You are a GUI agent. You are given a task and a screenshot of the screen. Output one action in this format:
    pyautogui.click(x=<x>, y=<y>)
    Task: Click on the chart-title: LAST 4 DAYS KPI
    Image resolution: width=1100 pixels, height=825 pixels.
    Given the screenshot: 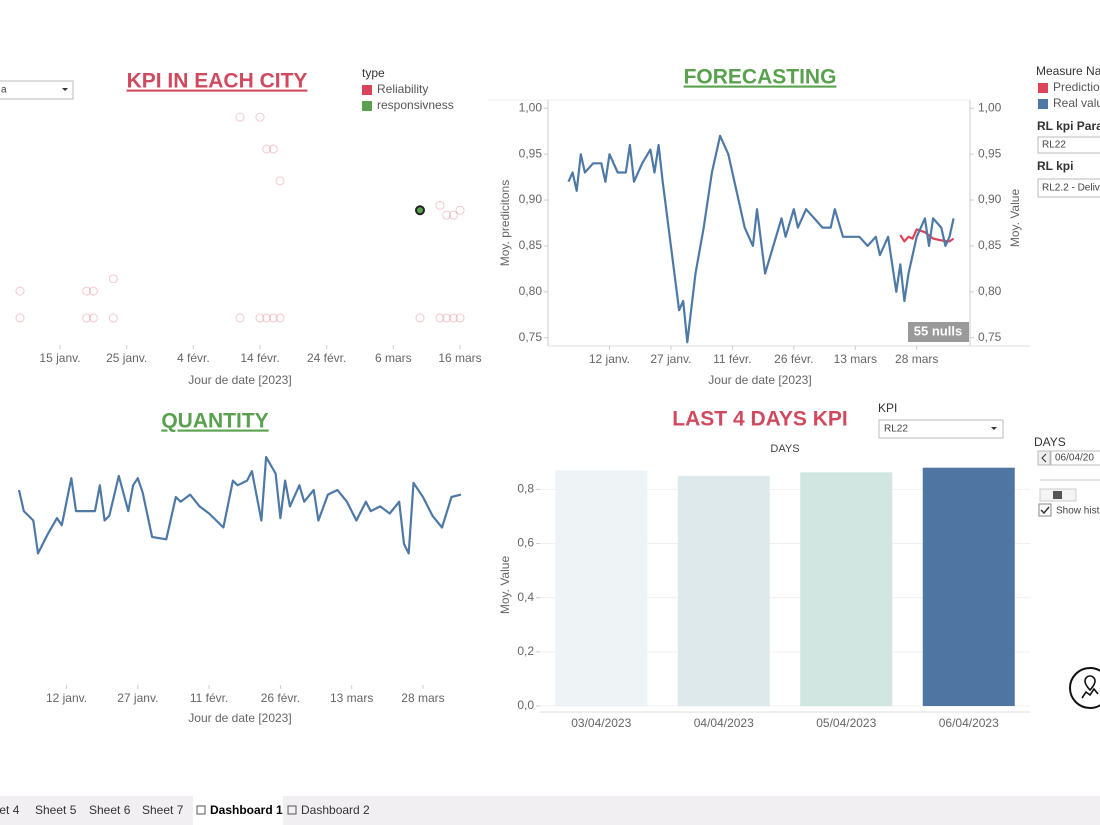 What is the action you would take?
    pyautogui.click(x=759, y=419)
    